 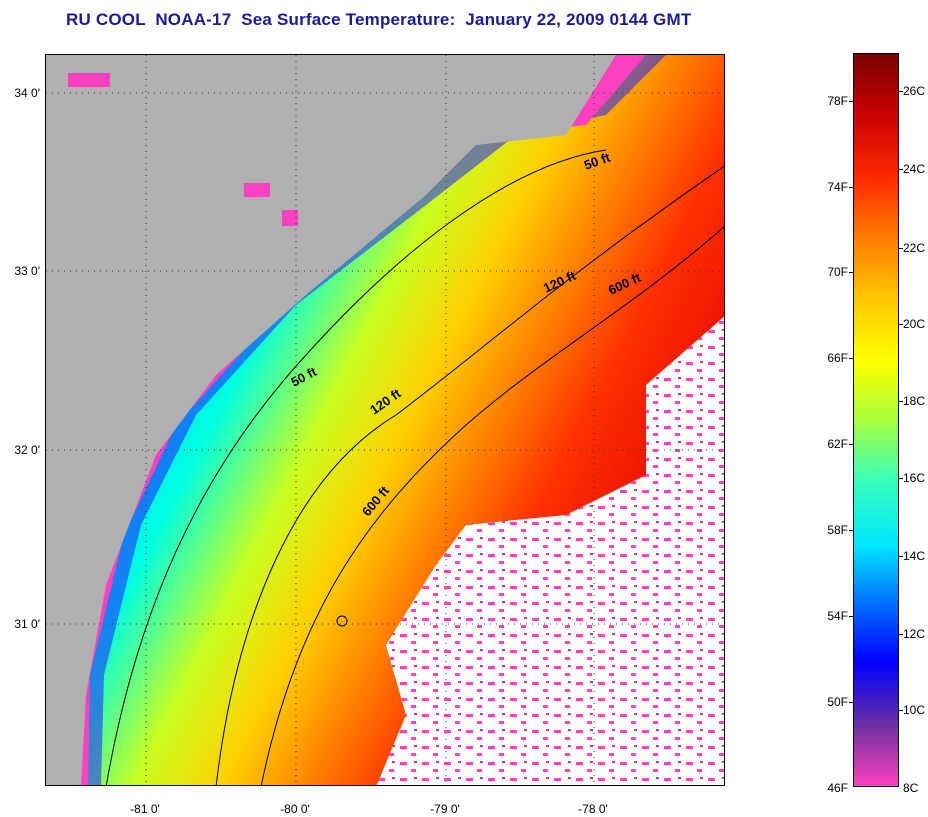 What do you see at coordinates (837, 788) in the screenshot?
I see `colorbar-f-label: 46F` at bounding box center [837, 788].